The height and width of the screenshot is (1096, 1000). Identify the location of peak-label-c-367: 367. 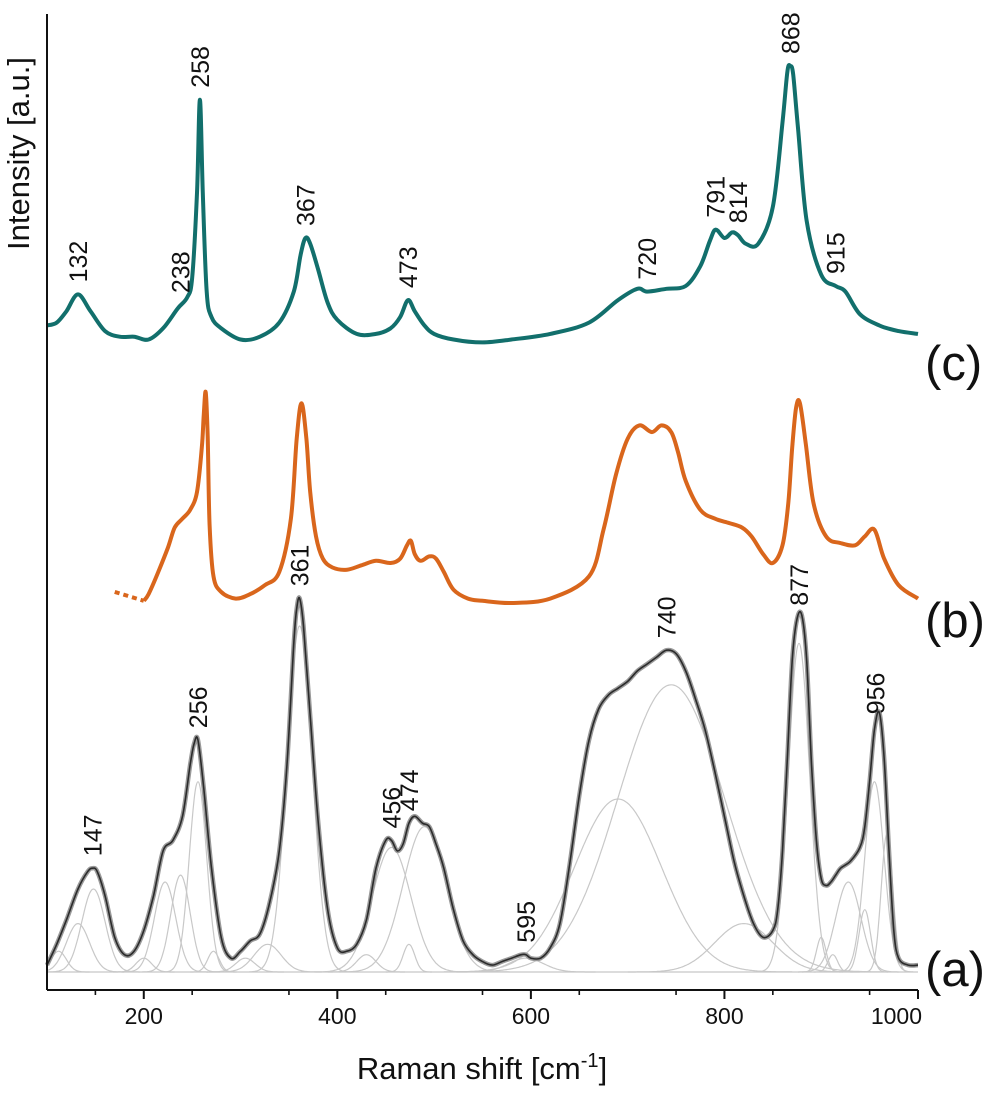
(306, 205).